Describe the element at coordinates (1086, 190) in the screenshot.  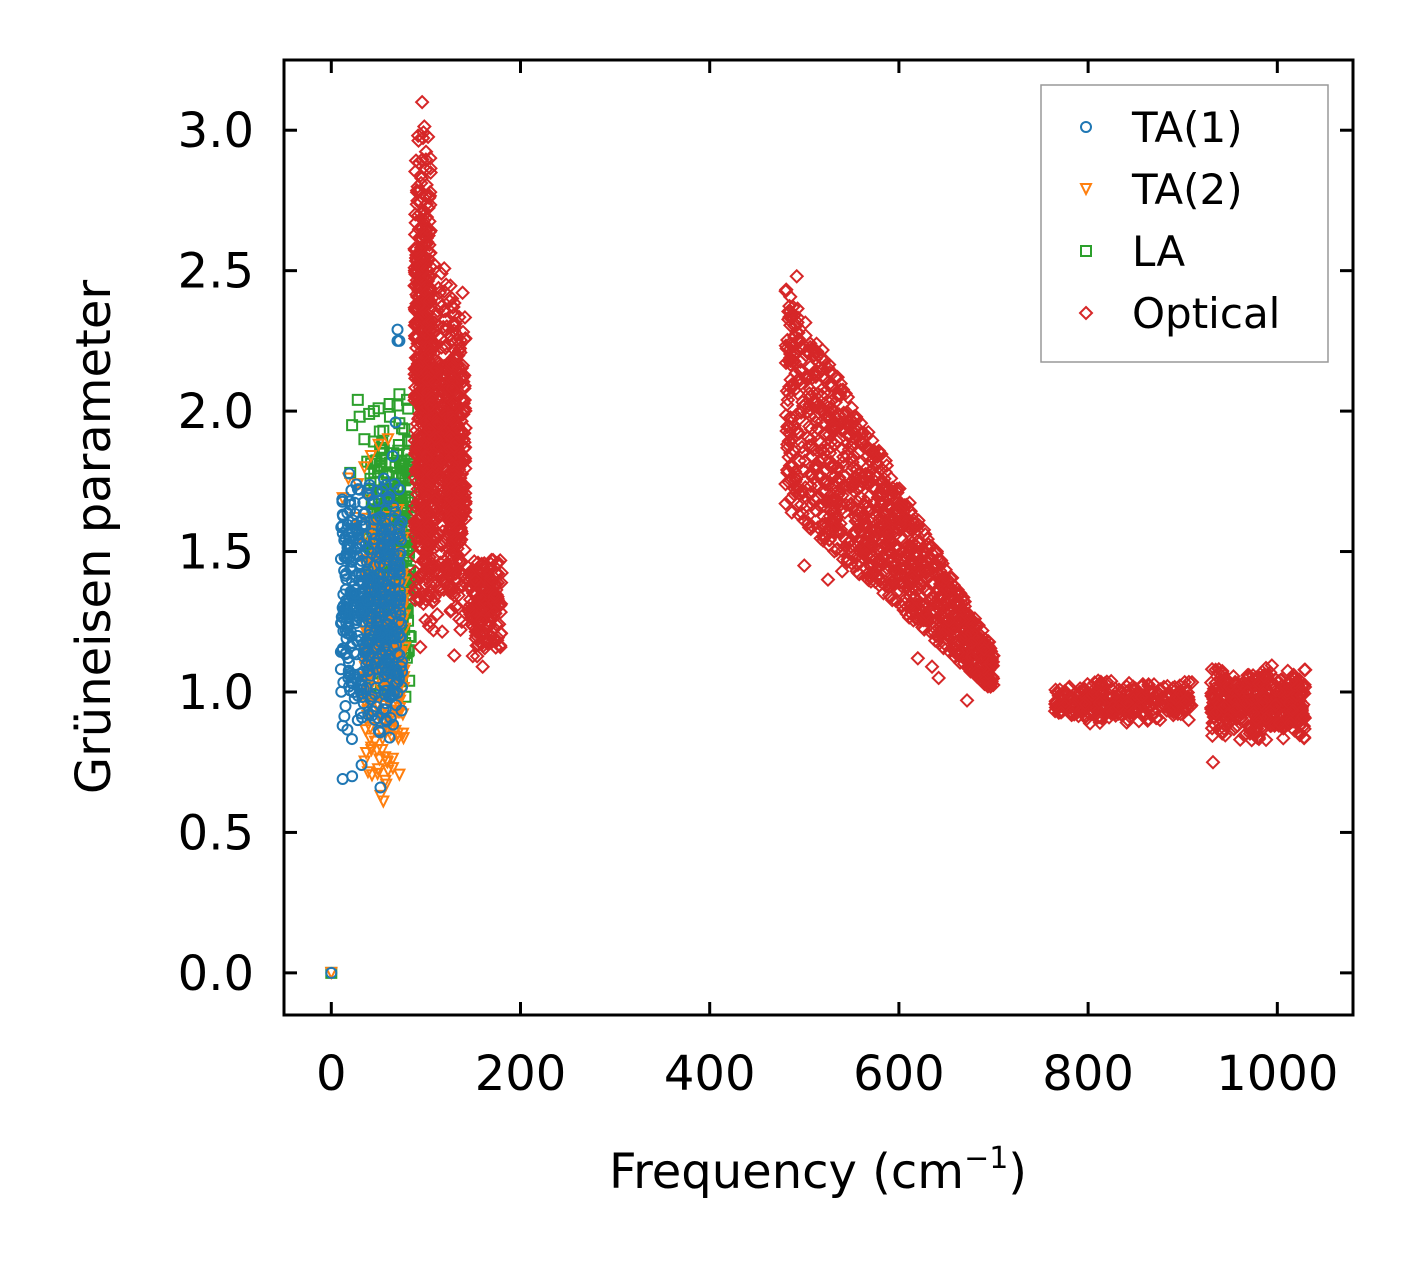
I see `legend-marker-ta-2-` at that location.